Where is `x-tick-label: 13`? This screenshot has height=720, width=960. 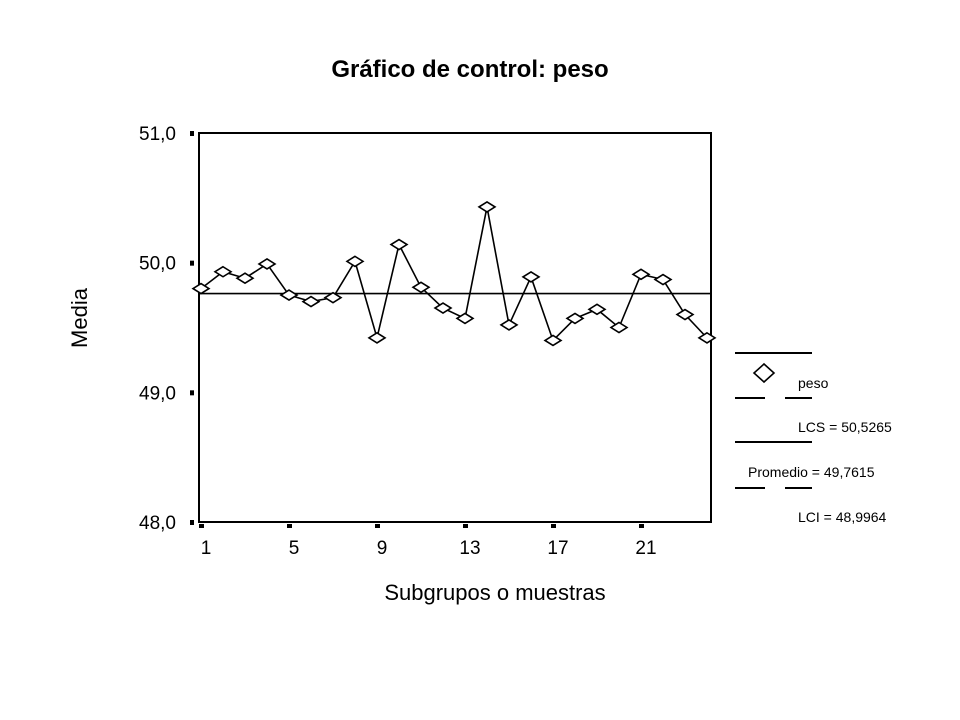 x-tick-label: 13 is located at coordinates (469, 548).